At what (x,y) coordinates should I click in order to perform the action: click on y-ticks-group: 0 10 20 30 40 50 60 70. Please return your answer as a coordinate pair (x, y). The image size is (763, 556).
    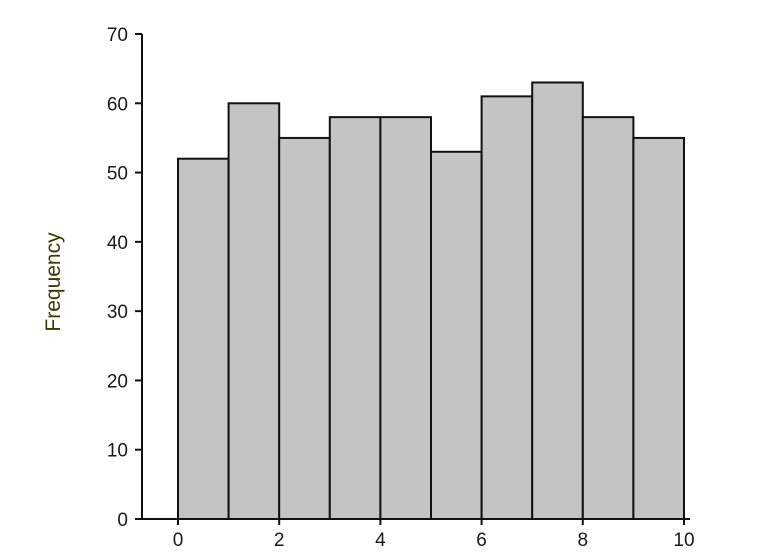
    Looking at the image, I should click on (124, 278).